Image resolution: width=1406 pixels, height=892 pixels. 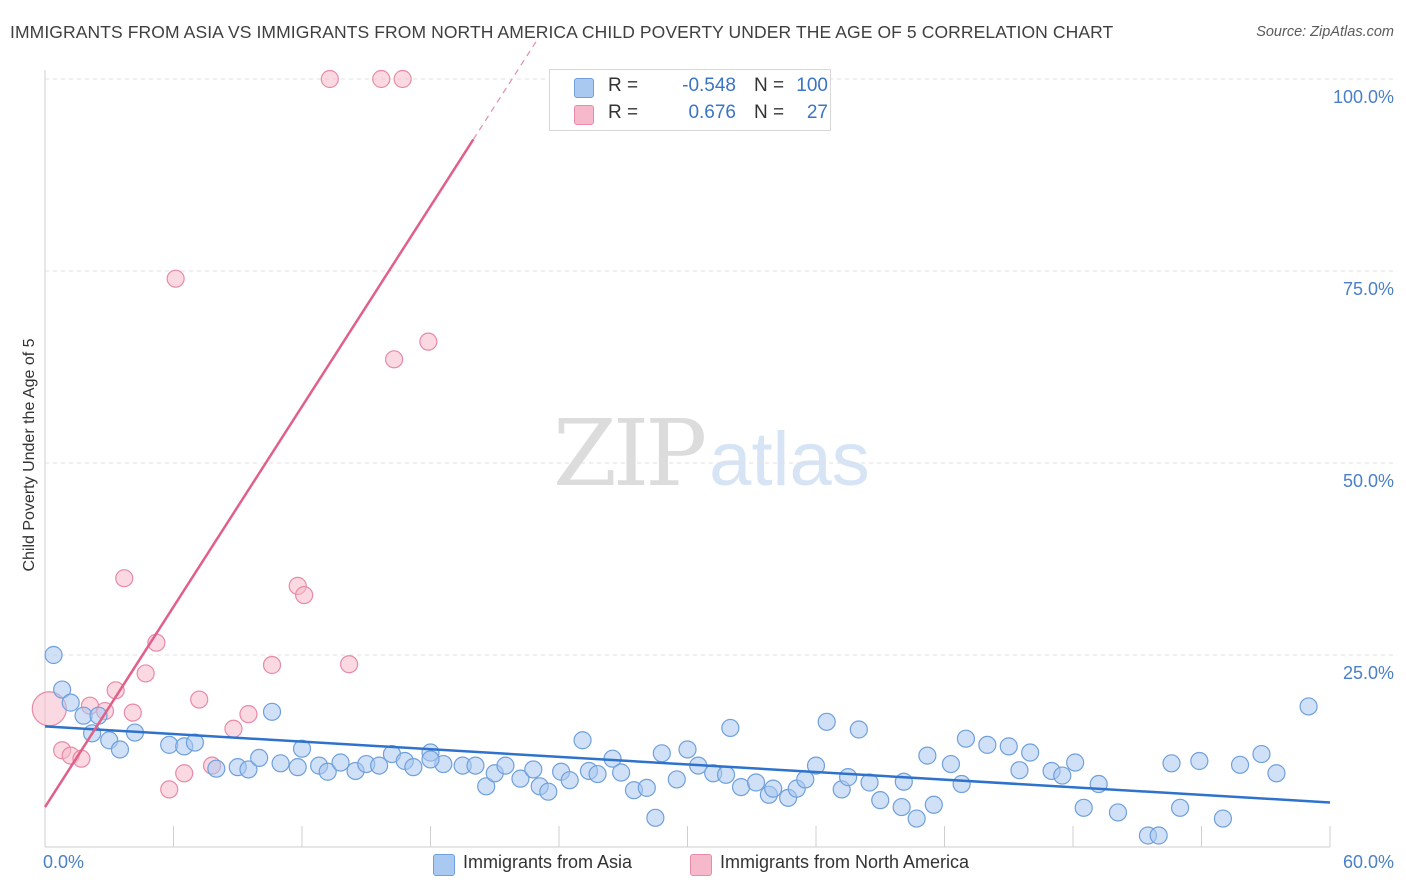 What do you see at coordinates (584, 115) in the screenshot?
I see `legend-swatch-north-america` at bounding box center [584, 115].